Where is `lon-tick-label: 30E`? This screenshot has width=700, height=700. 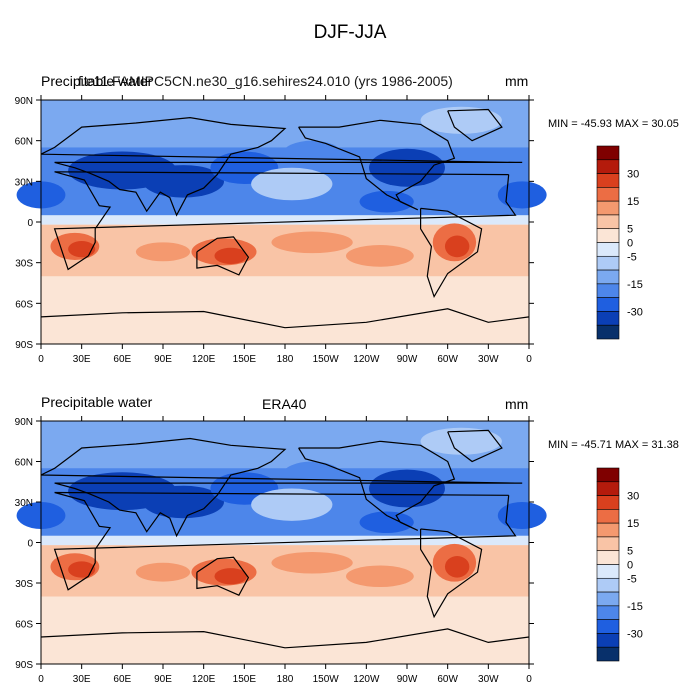
lon-tick-label: 30E is located at coordinates (82, 679).